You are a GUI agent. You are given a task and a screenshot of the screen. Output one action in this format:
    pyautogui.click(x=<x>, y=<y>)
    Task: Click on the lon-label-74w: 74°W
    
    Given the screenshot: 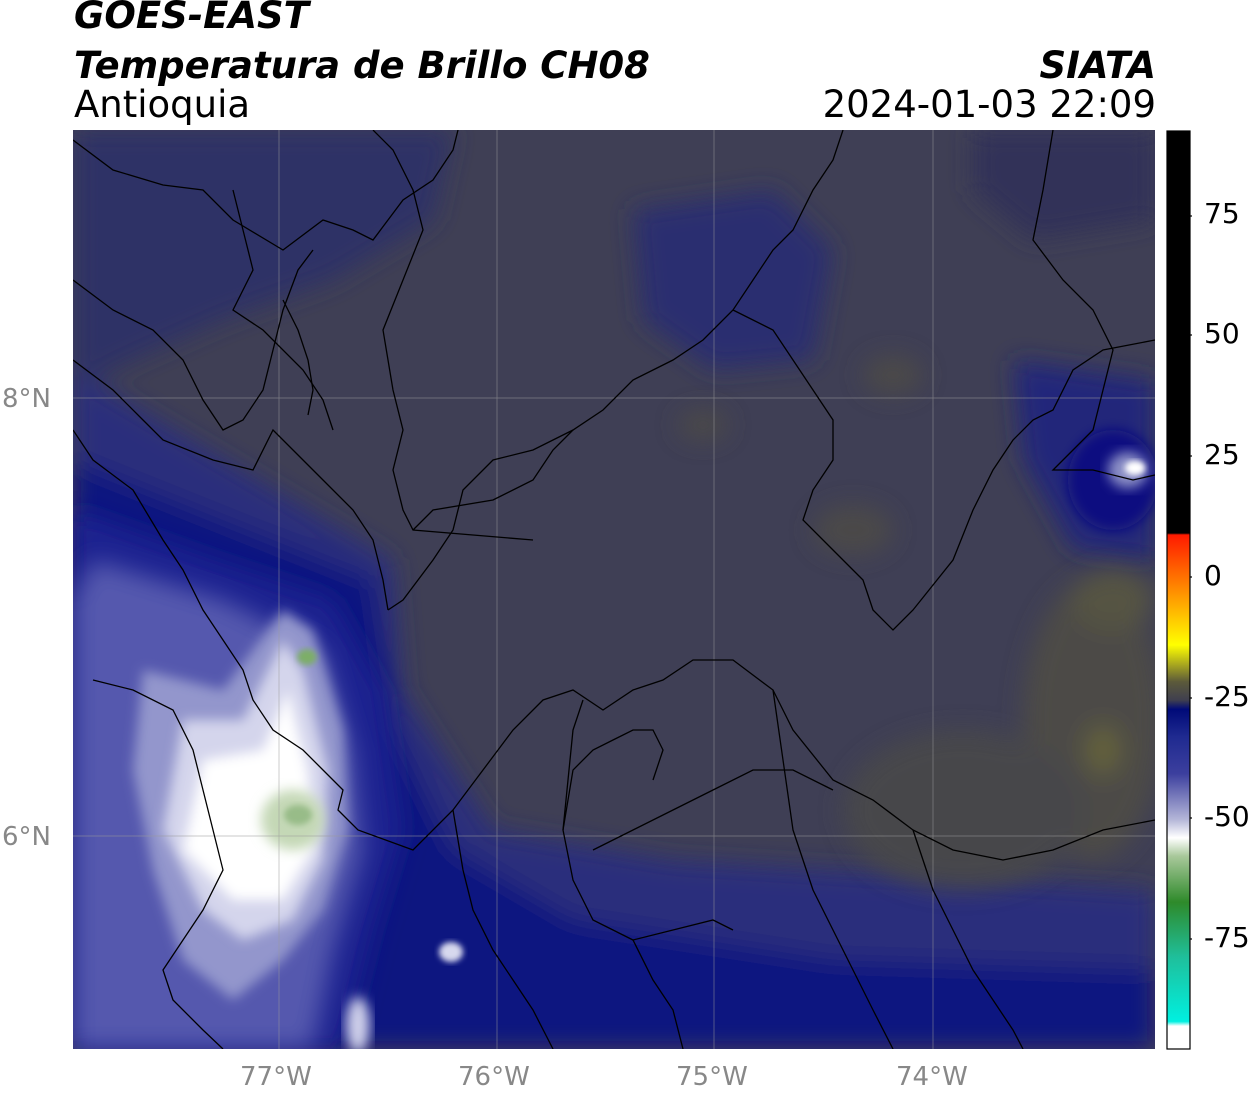 What is the action you would take?
    pyautogui.click(x=932, y=1077)
    